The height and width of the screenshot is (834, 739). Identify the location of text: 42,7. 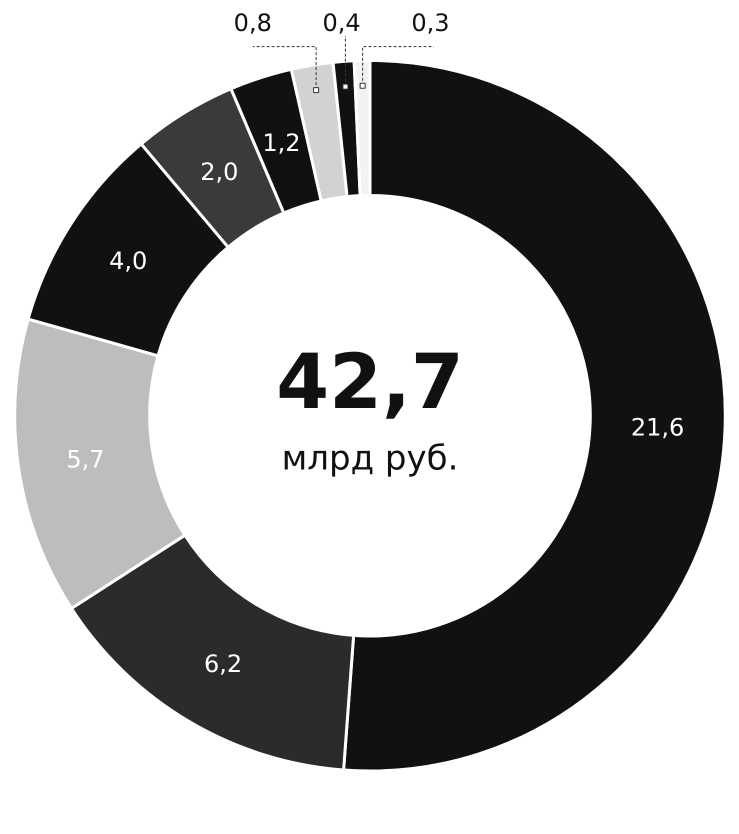
(370, 381).